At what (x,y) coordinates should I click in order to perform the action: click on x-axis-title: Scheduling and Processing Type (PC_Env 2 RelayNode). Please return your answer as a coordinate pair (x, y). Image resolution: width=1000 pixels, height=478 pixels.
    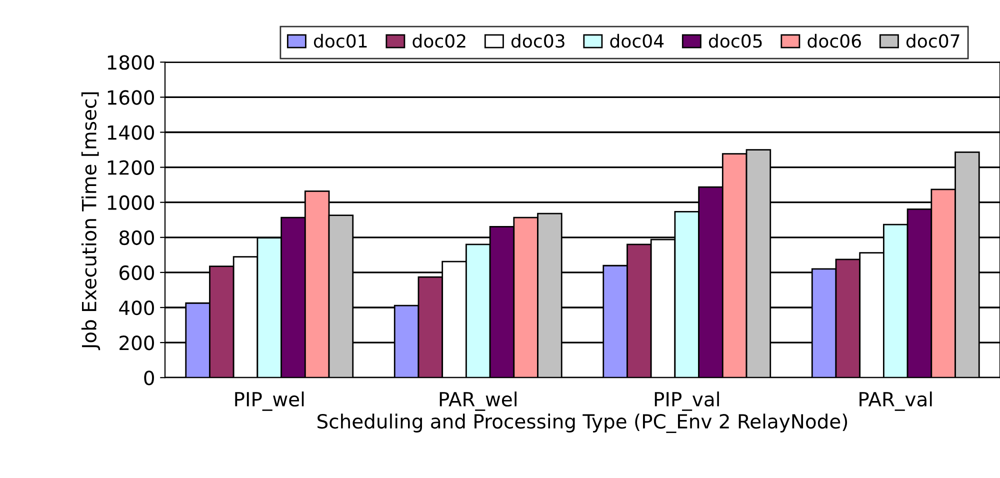
    Looking at the image, I should click on (583, 424).